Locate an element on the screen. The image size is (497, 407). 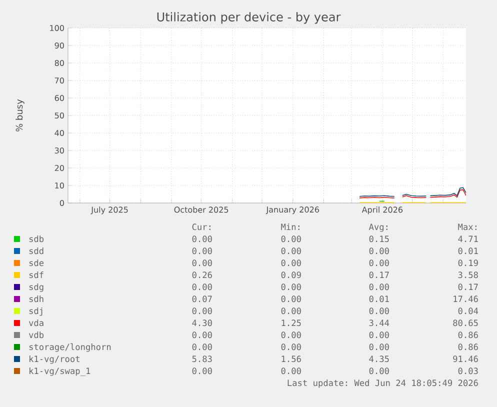
text: Max: is located at coordinates (467, 227).